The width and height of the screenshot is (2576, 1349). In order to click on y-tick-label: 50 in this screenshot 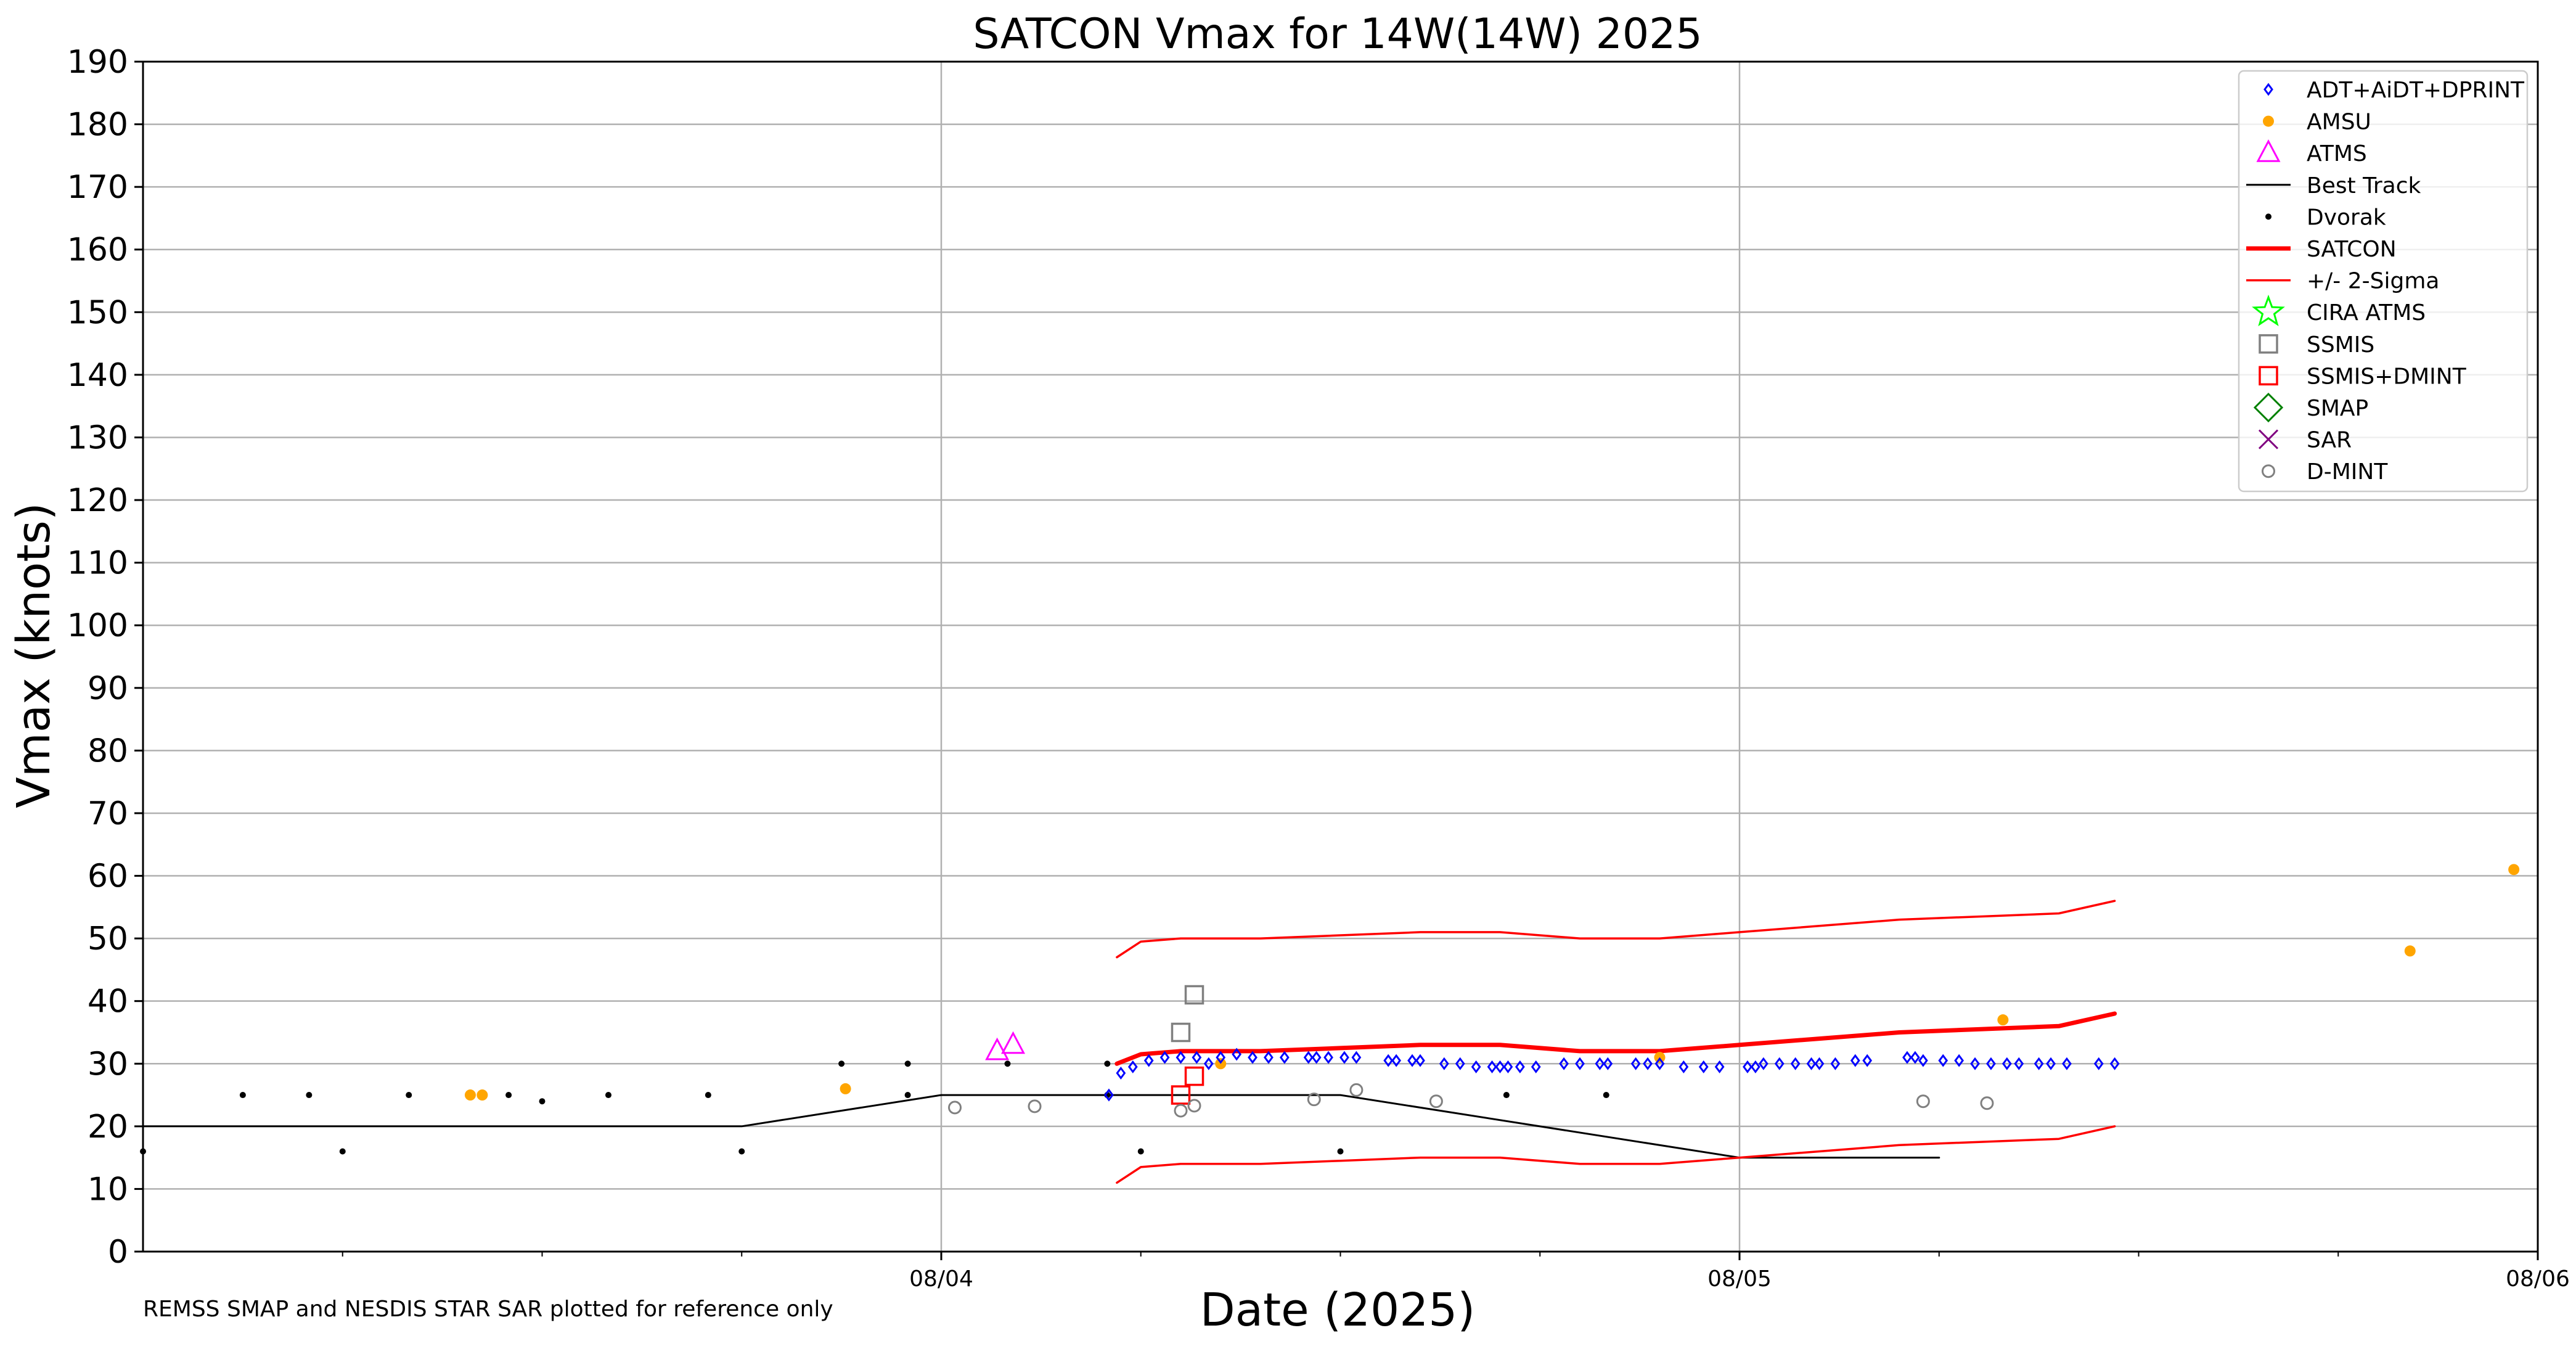, I will do `click(108, 939)`.